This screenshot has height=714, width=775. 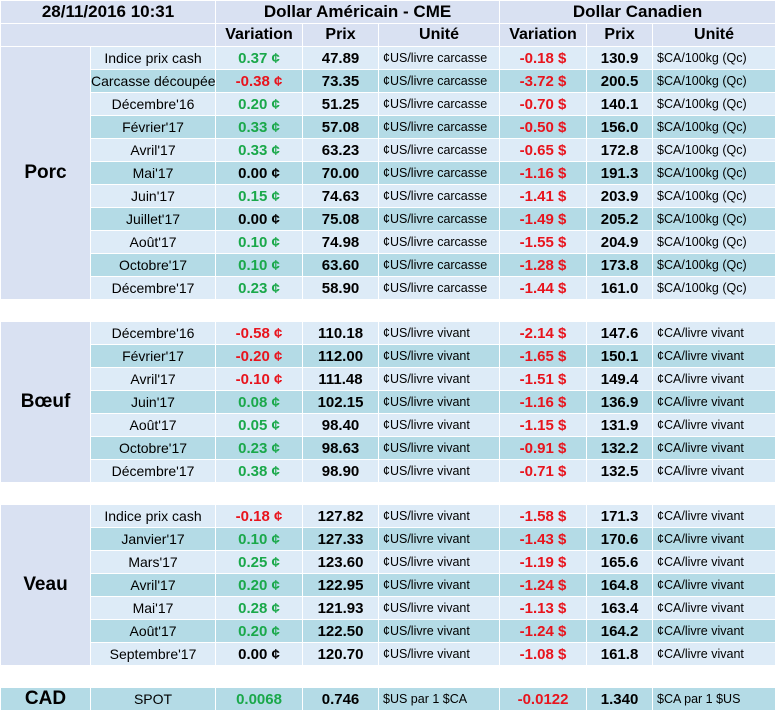 What do you see at coordinates (439, 699) in the screenshot?
I see `usd-unit: $US par 1 $CA` at bounding box center [439, 699].